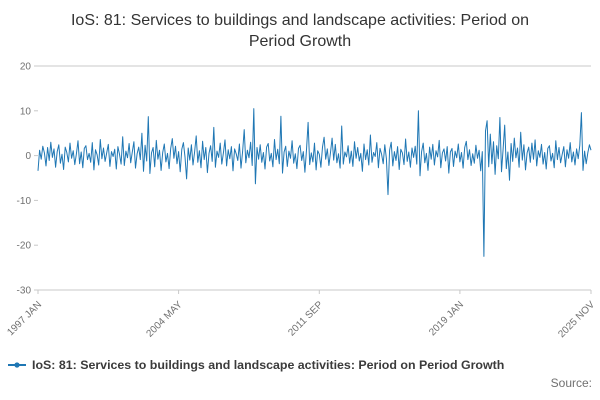  What do you see at coordinates (24, 246) in the screenshot?
I see `svg-text: -20` at bounding box center [24, 246].